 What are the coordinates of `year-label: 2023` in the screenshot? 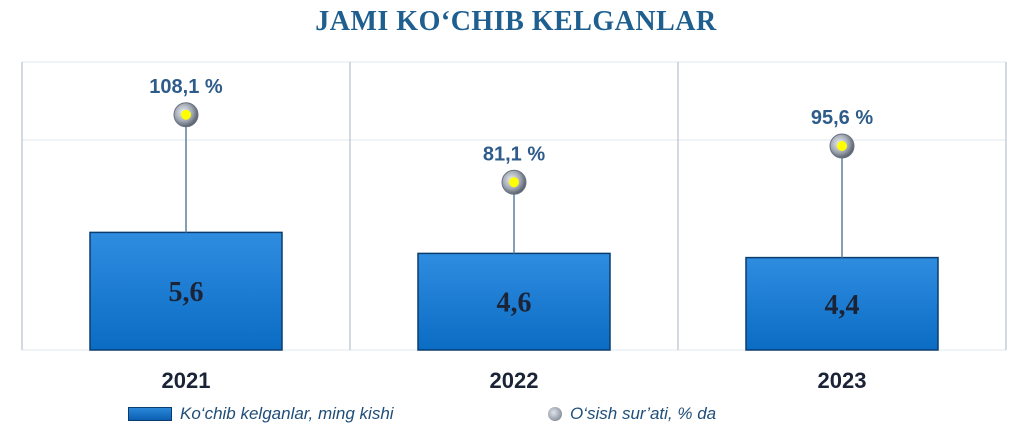 It's located at (842, 380).